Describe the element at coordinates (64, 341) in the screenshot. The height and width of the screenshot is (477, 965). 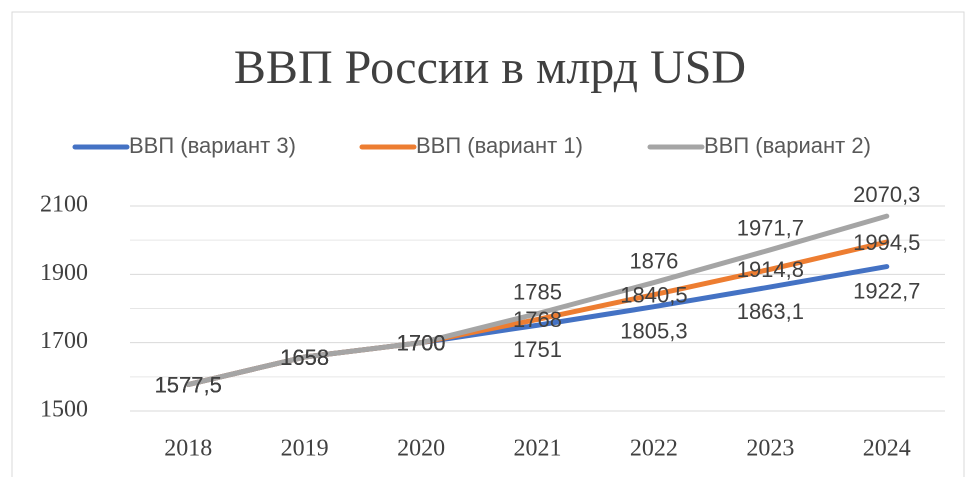
I see `y-tick-label: 1700` at that location.